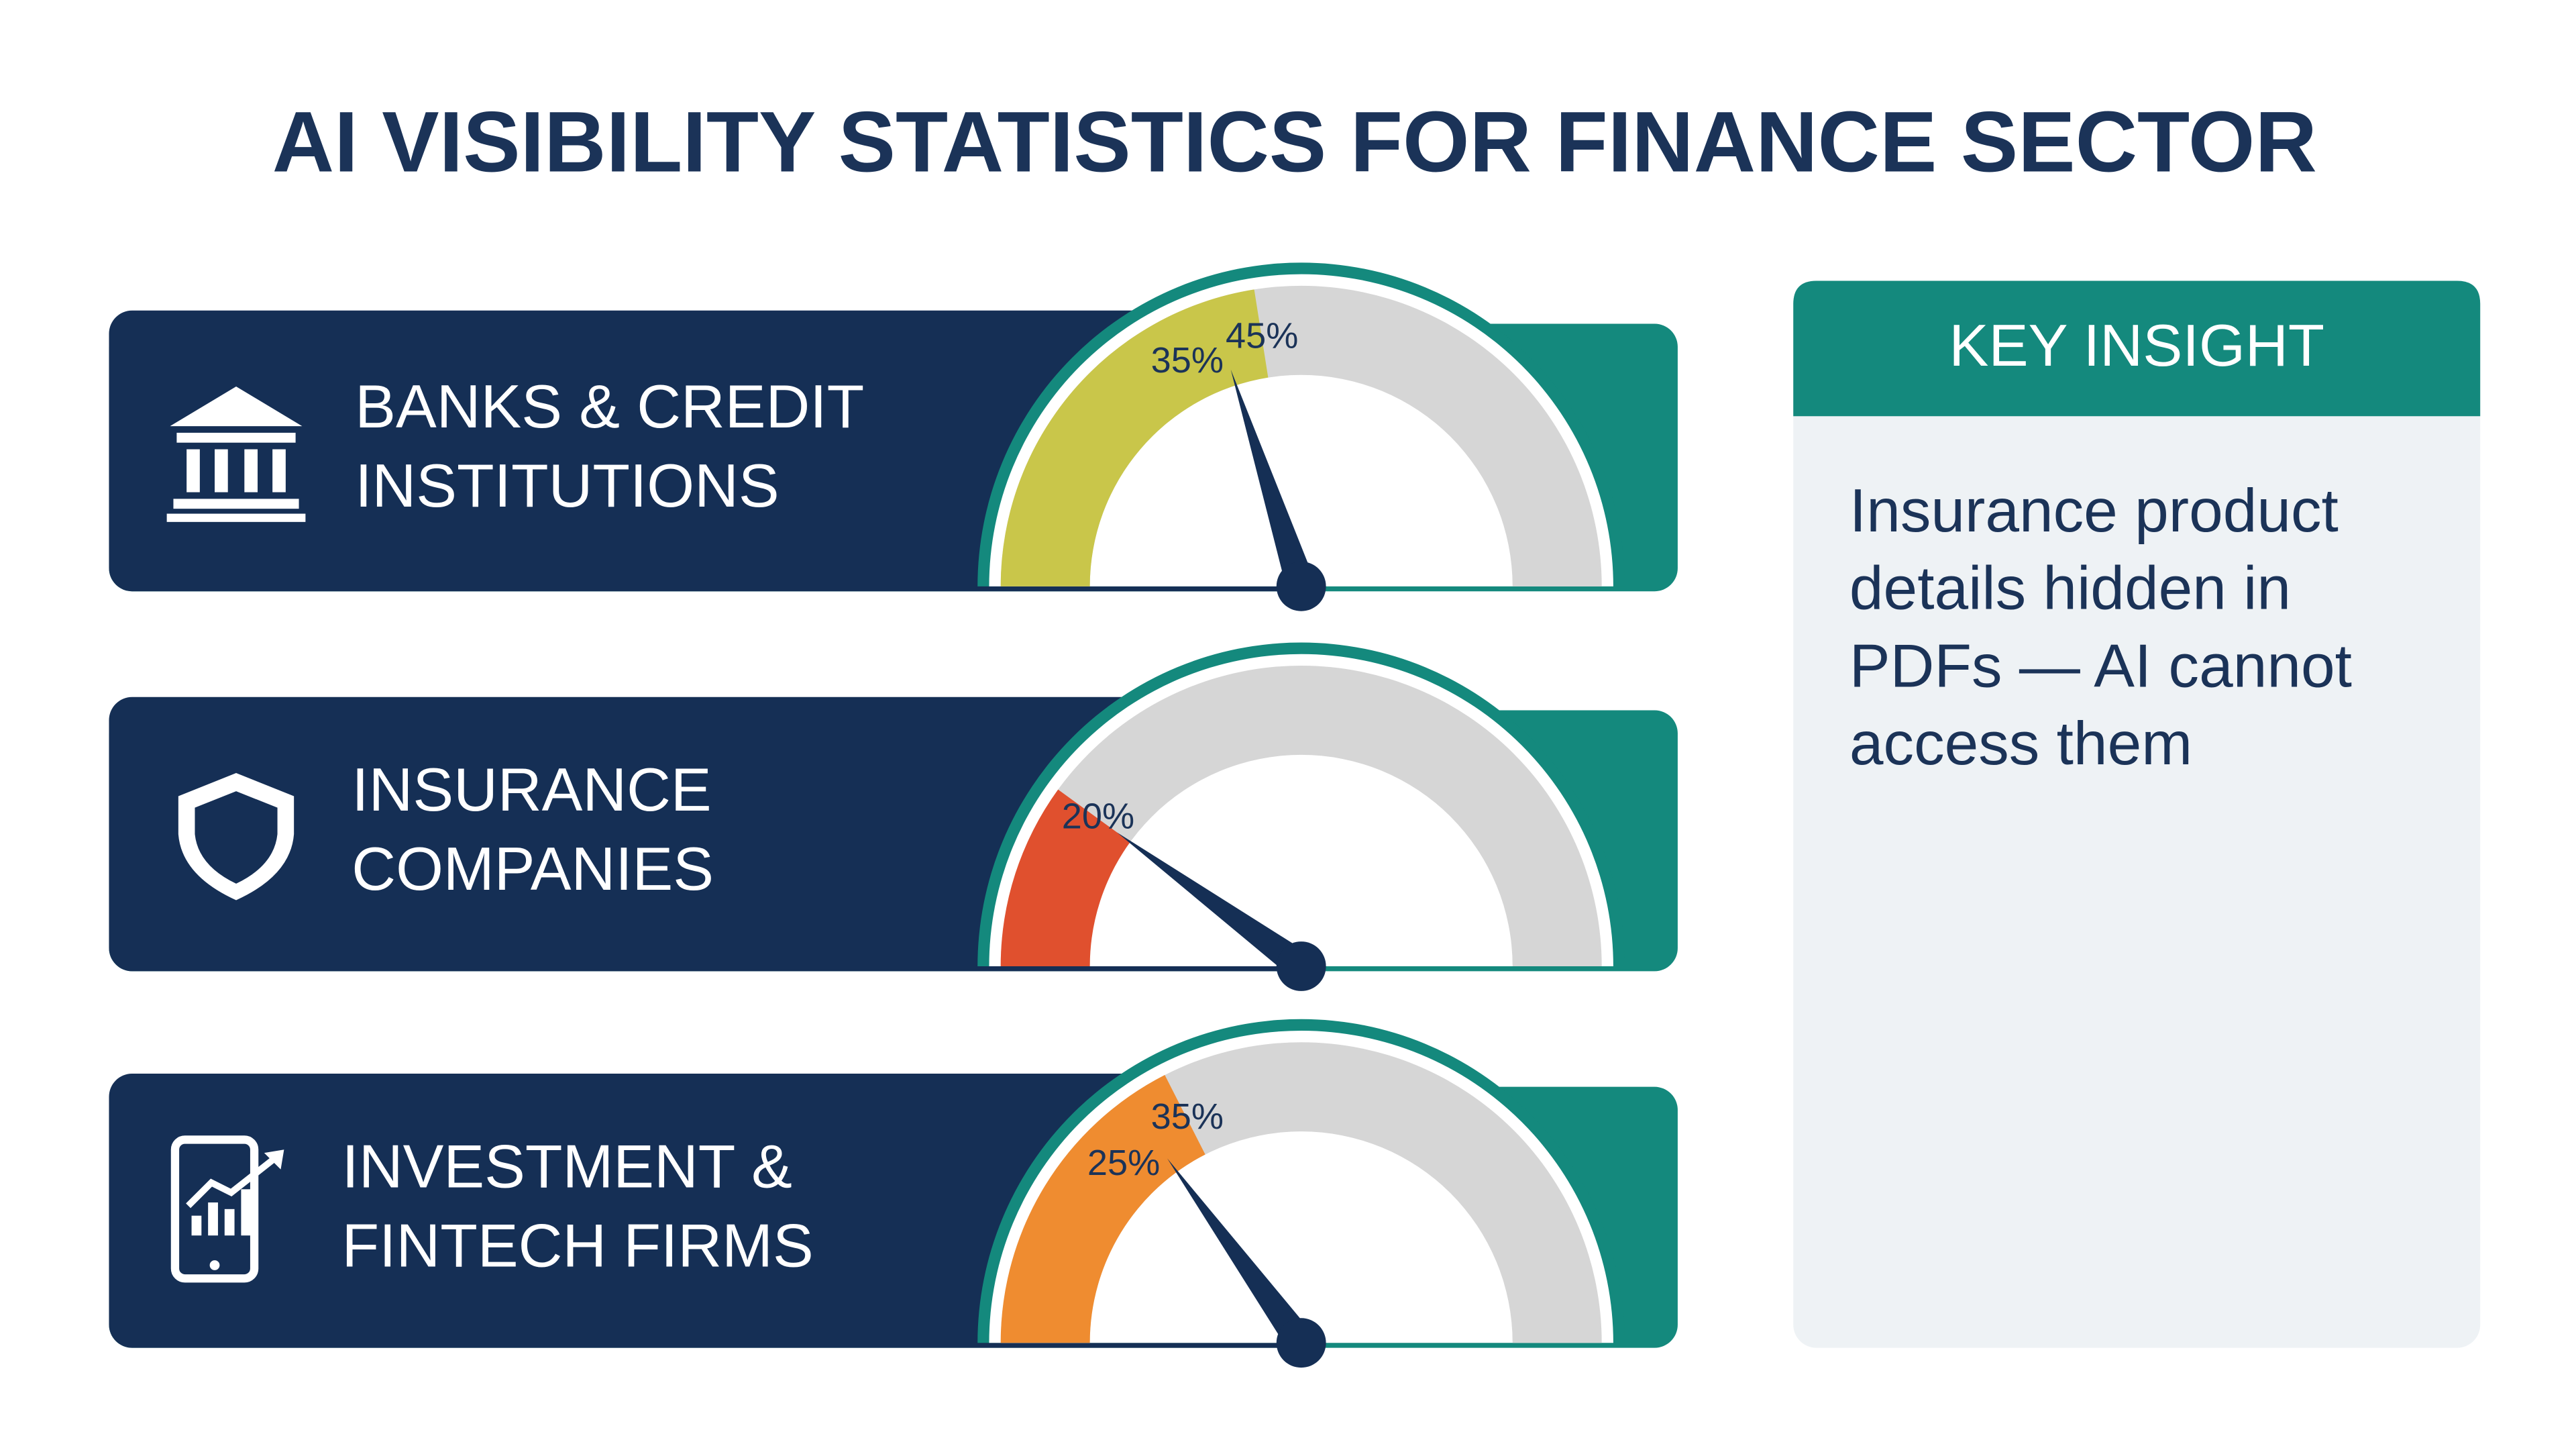  What do you see at coordinates (236, 836) in the screenshot?
I see `shield-icon` at bounding box center [236, 836].